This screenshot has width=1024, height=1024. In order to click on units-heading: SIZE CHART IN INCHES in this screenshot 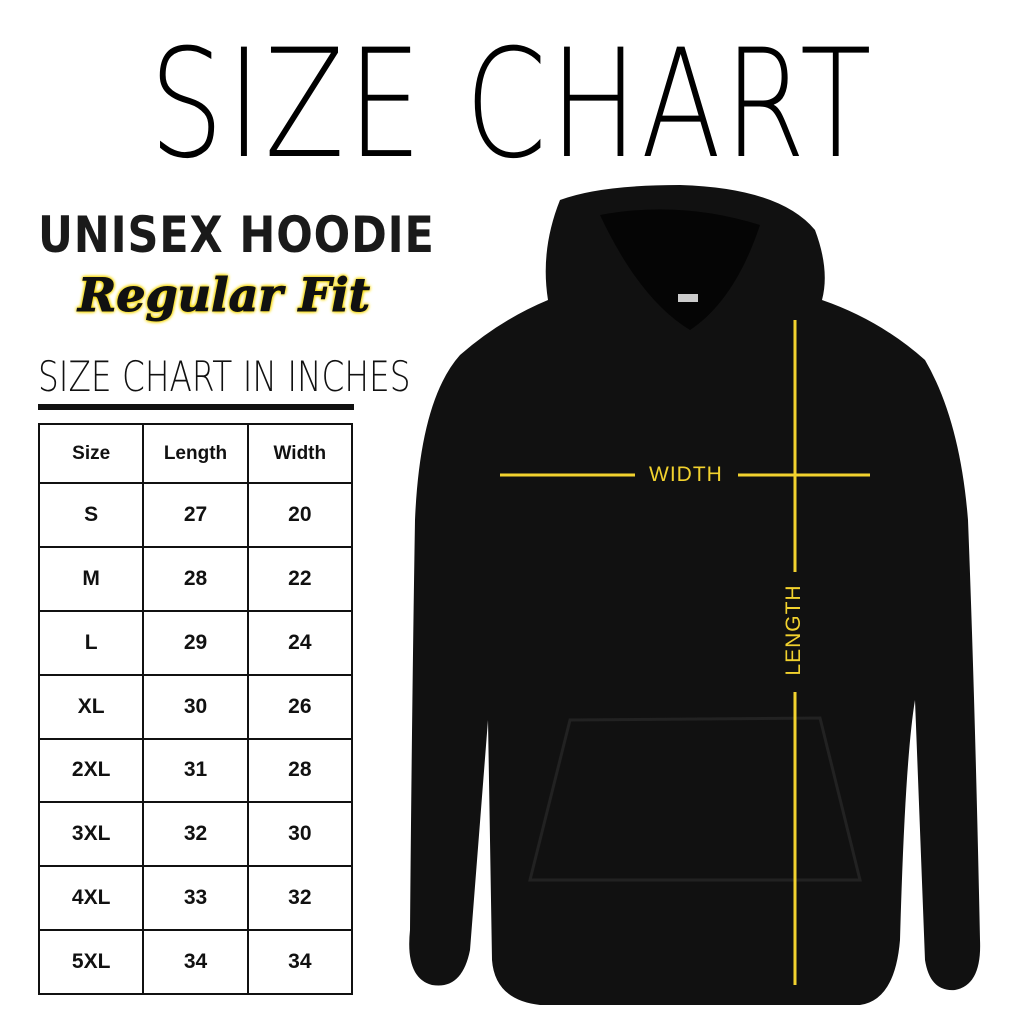, I will do `click(224, 376)`.